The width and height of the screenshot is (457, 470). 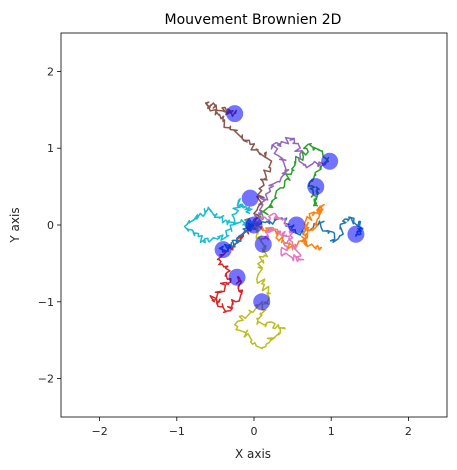 I want to click on y-tick-label: −1, so click(x=46, y=302).